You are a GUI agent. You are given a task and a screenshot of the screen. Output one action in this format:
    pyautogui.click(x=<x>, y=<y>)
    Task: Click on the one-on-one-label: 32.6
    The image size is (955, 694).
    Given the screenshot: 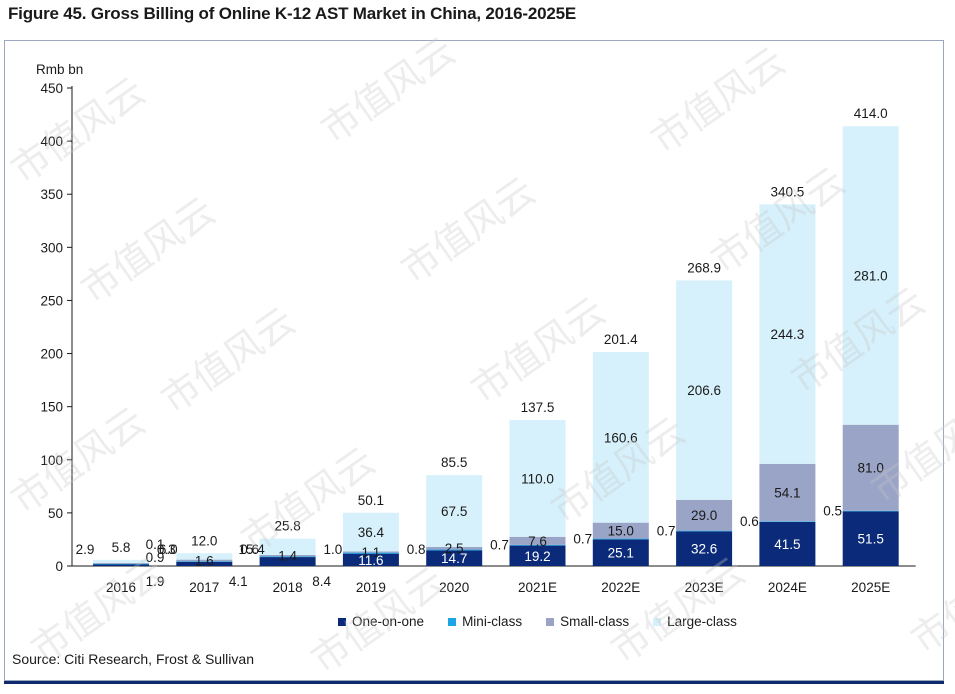 What is the action you would take?
    pyautogui.click(x=704, y=549)
    